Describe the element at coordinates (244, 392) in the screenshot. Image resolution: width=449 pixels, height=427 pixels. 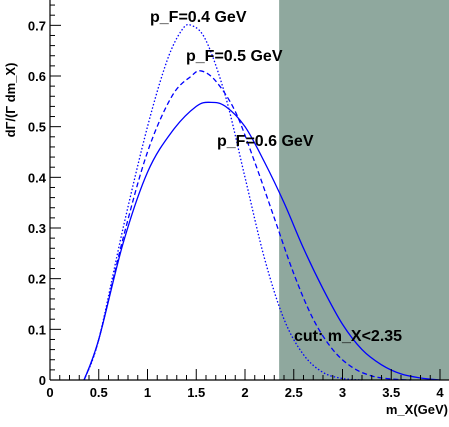
I see `x-tick-label: 2` at that location.